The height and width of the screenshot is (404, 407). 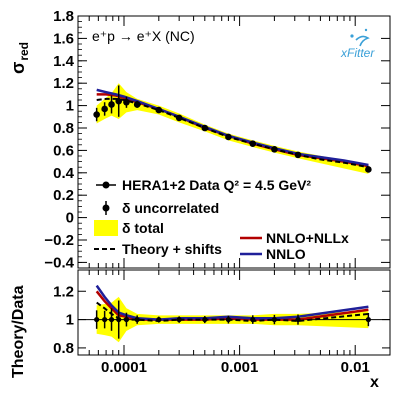 I want to click on data-points-ratio, so click(x=232, y=319).